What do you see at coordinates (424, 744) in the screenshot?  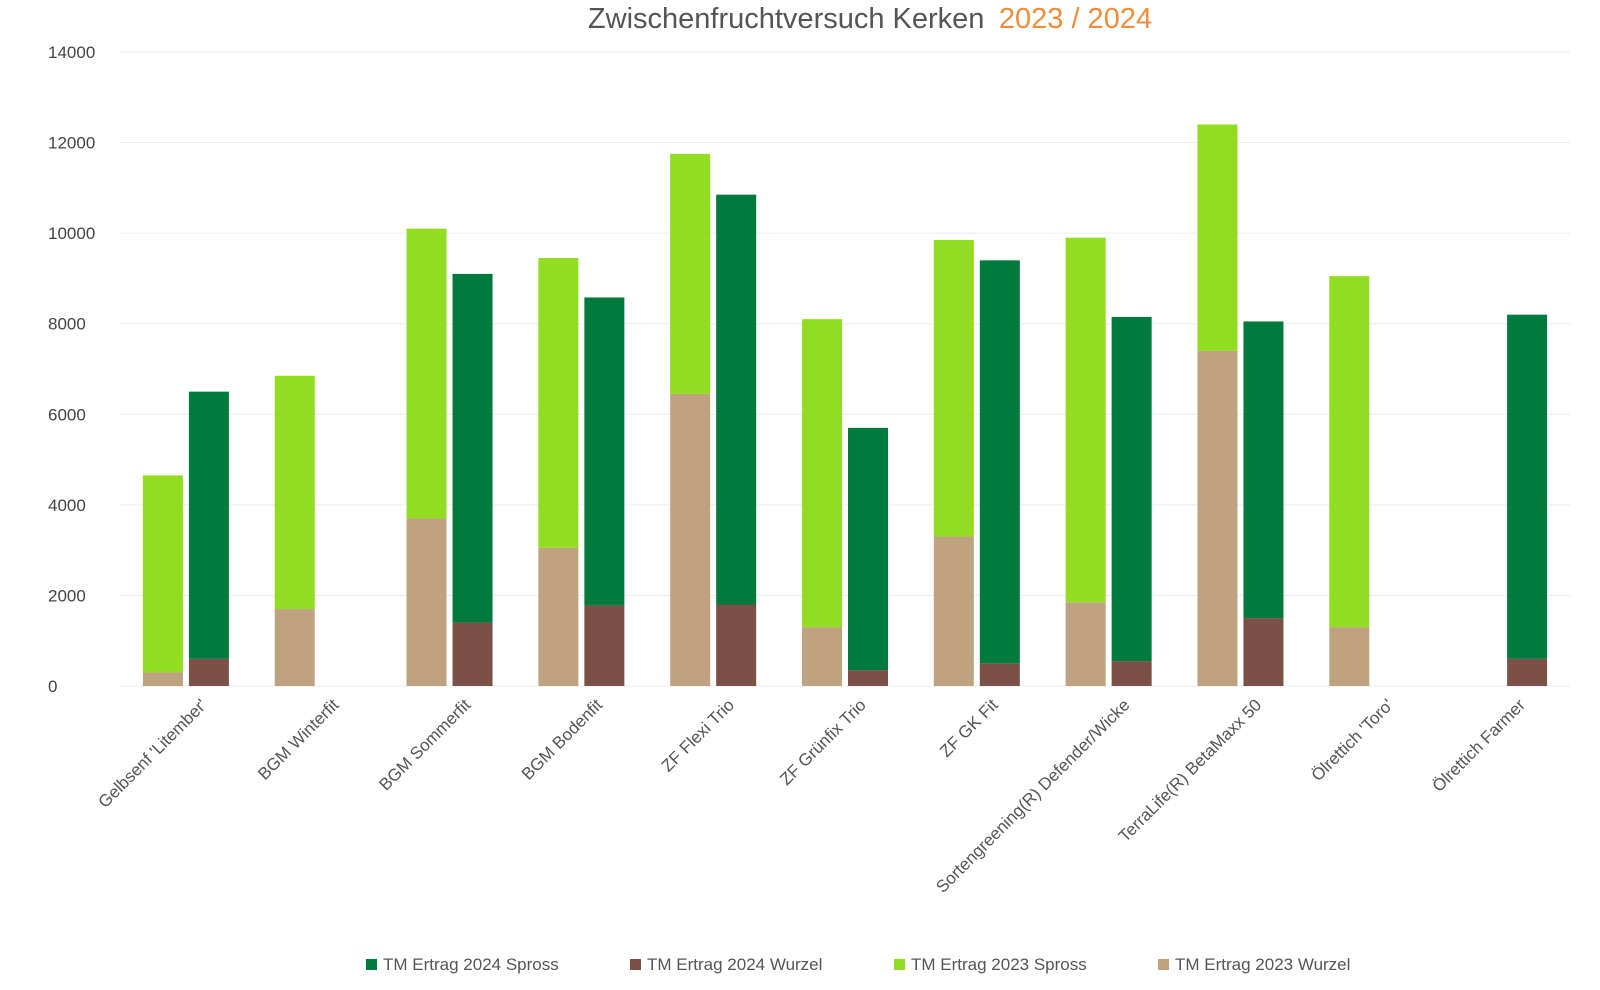 I see `x-category-label: BGM Sommerfit` at bounding box center [424, 744].